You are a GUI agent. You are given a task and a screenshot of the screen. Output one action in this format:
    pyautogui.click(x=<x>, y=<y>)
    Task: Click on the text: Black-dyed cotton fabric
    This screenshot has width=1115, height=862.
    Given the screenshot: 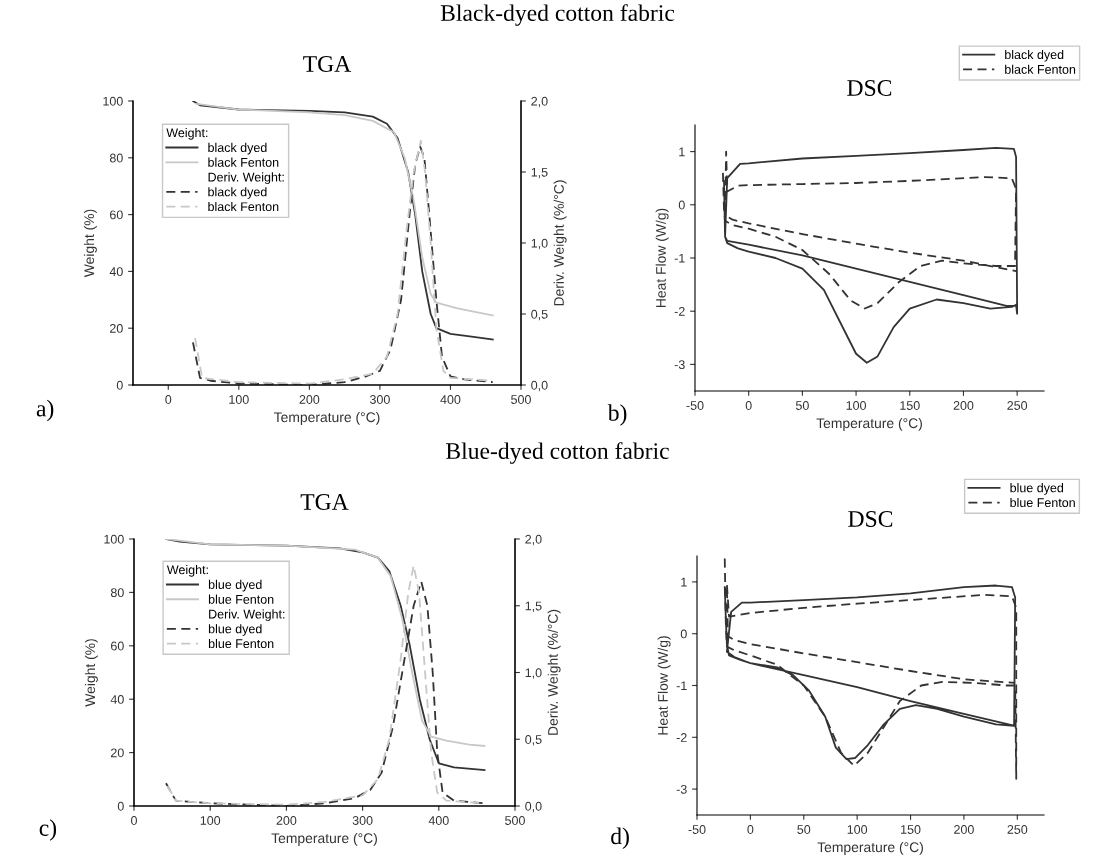 What is the action you would take?
    pyautogui.click(x=557, y=15)
    